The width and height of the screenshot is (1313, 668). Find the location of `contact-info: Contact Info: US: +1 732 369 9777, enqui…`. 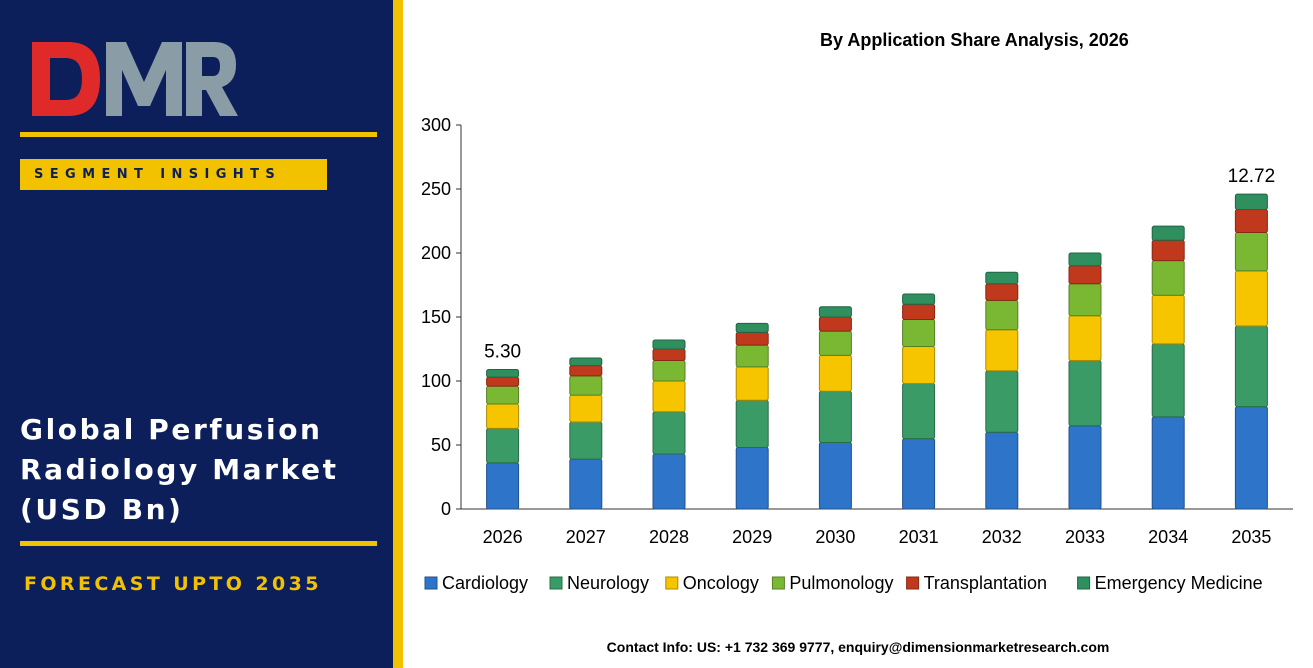

contact-info: Contact Info: US: +1 732 369 9777, enqui… is located at coordinates (858, 647).